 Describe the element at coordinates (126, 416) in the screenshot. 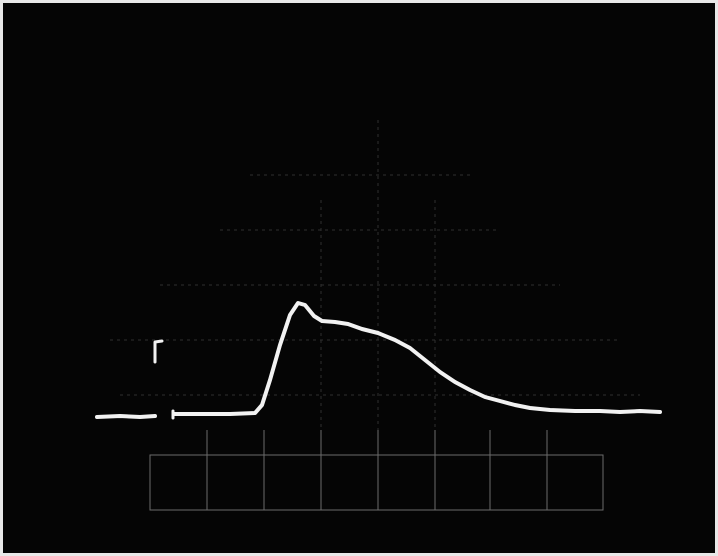

I see `baseline-trace` at that location.